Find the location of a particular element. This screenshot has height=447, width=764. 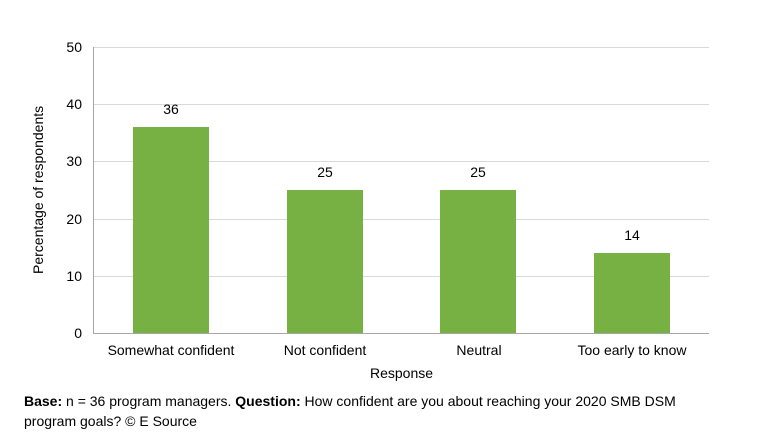

footnote-base-label: Base: is located at coordinates (43, 401).